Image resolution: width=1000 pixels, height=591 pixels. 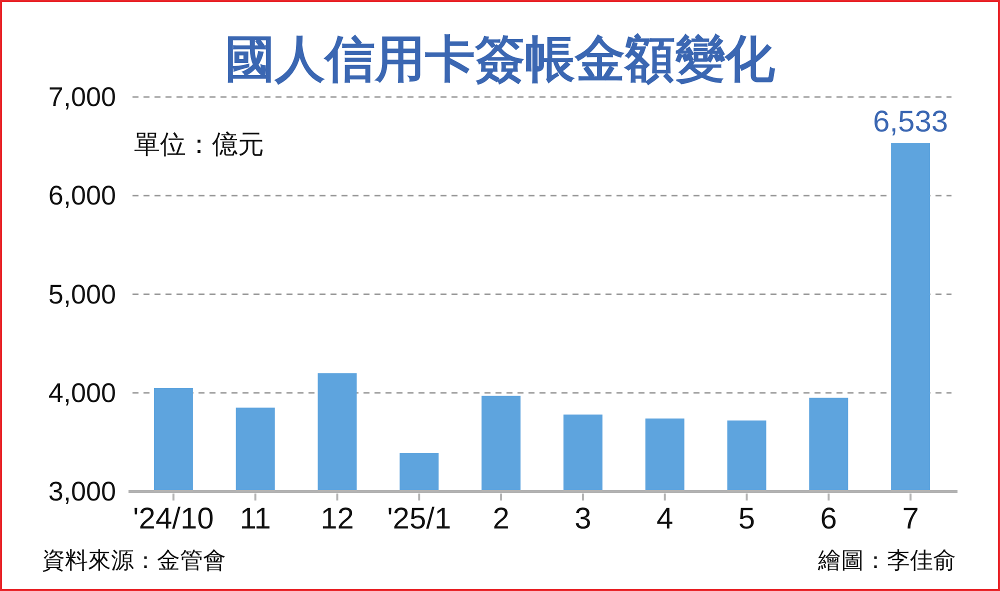 I want to click on data-label: 6,533, so click(x=910, y=122).